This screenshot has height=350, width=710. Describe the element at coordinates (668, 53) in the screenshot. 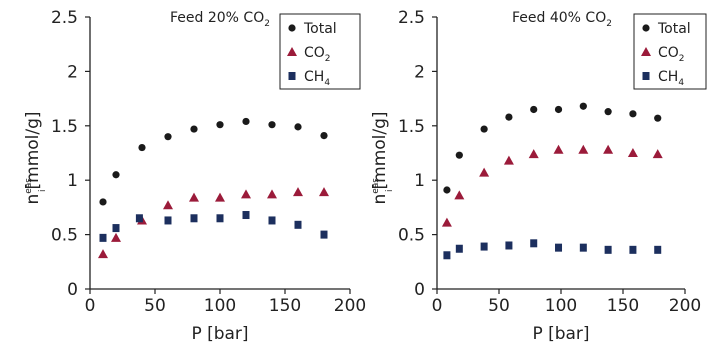

I see `legend-entry-label: CO` at that location.